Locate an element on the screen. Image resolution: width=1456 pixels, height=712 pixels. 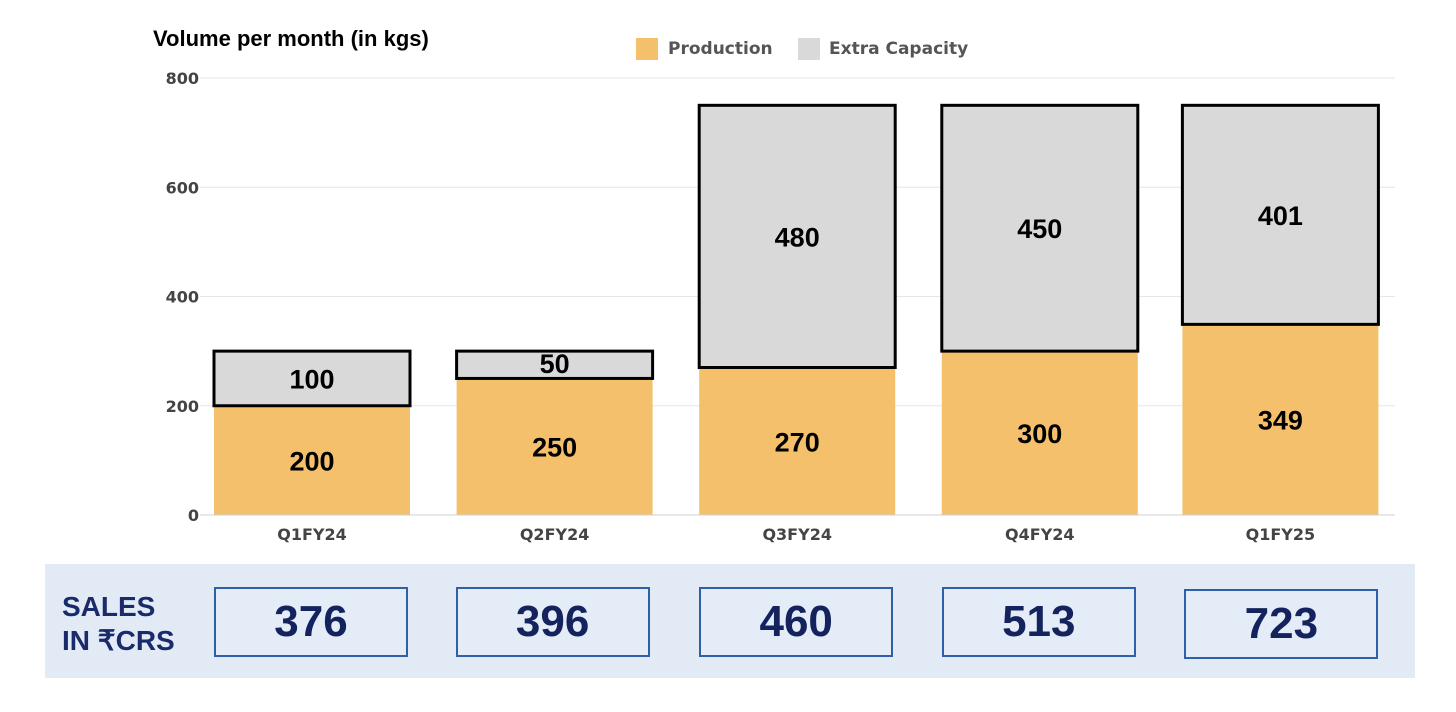
y-tick-label: 0 is located at coordinates (193, 515).